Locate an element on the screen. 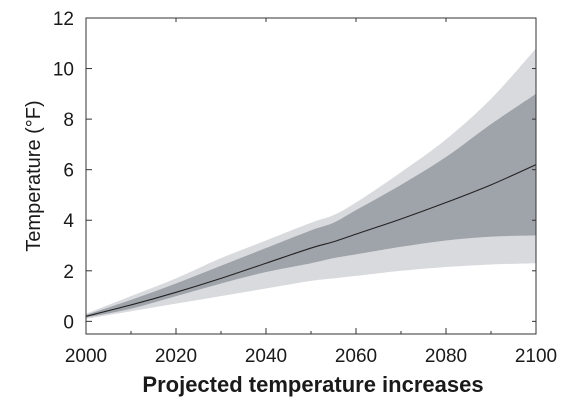  y-axis-label: Temperature (°F) is located at coordinates (34, 175).